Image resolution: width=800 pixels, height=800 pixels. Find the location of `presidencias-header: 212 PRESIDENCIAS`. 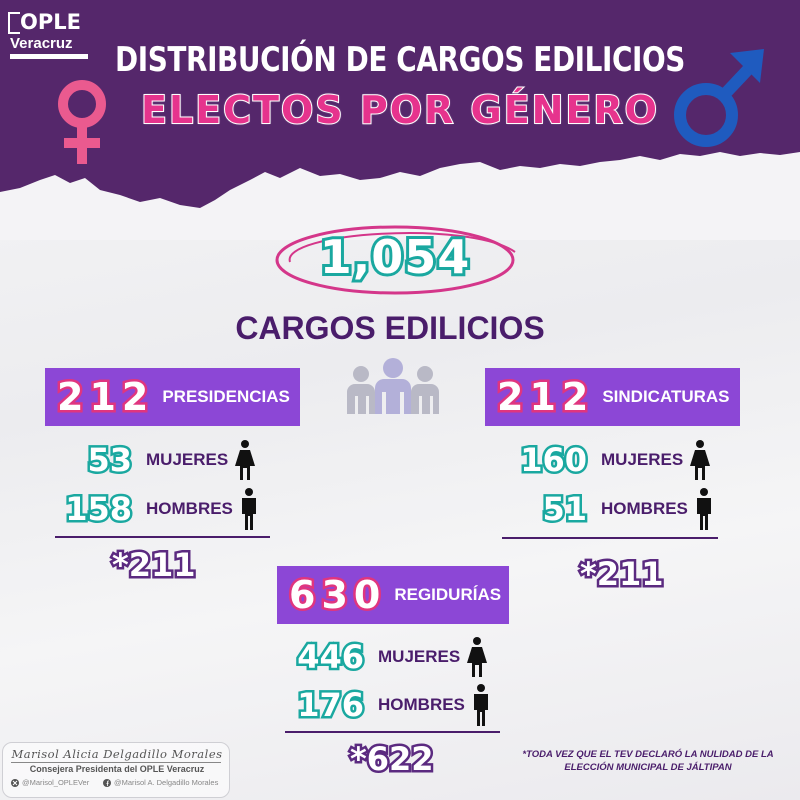

presidencias-header: 212 PRESIDENCIAS is located at coordinates (172, 397).